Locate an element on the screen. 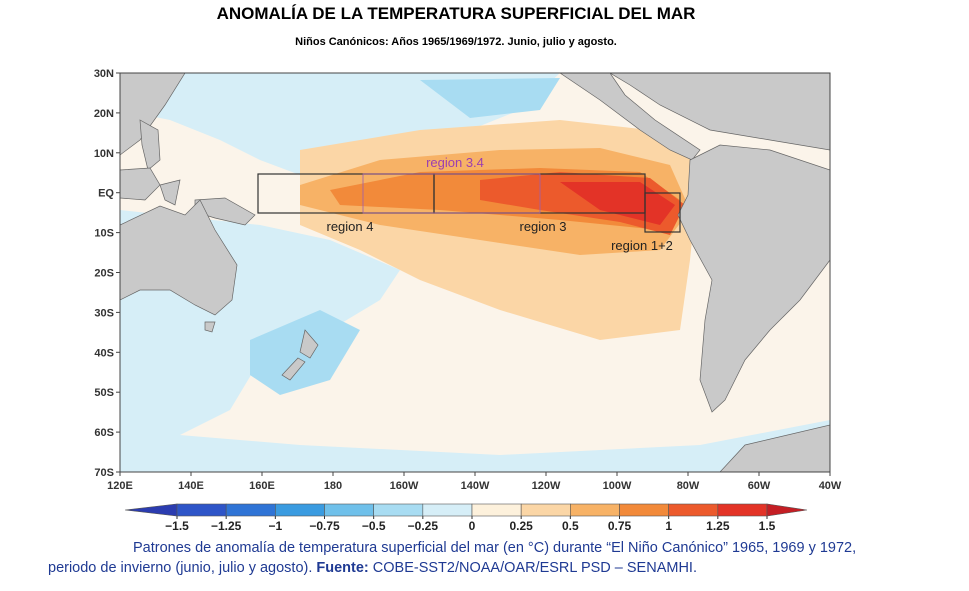  land-sulawesi is located at coordinates (170, 192).